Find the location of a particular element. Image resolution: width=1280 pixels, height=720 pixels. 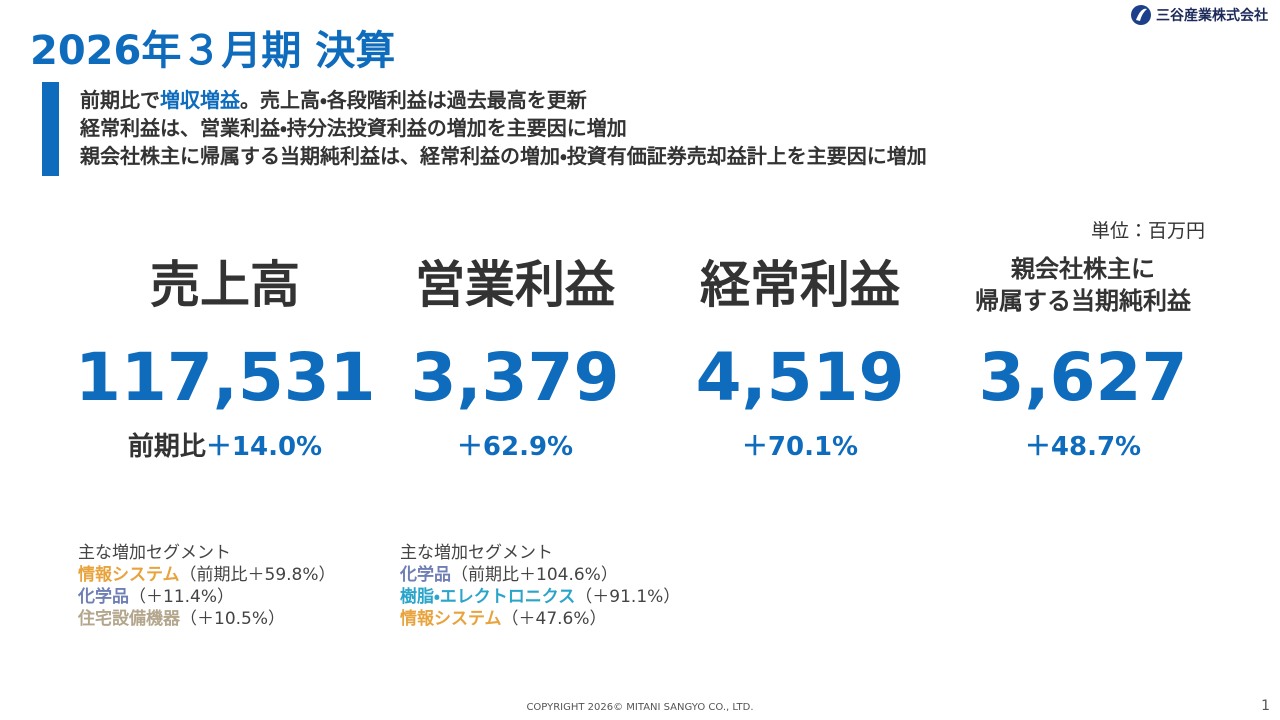

metric-change: ＋70.1% is located at coordinates (800, 444).